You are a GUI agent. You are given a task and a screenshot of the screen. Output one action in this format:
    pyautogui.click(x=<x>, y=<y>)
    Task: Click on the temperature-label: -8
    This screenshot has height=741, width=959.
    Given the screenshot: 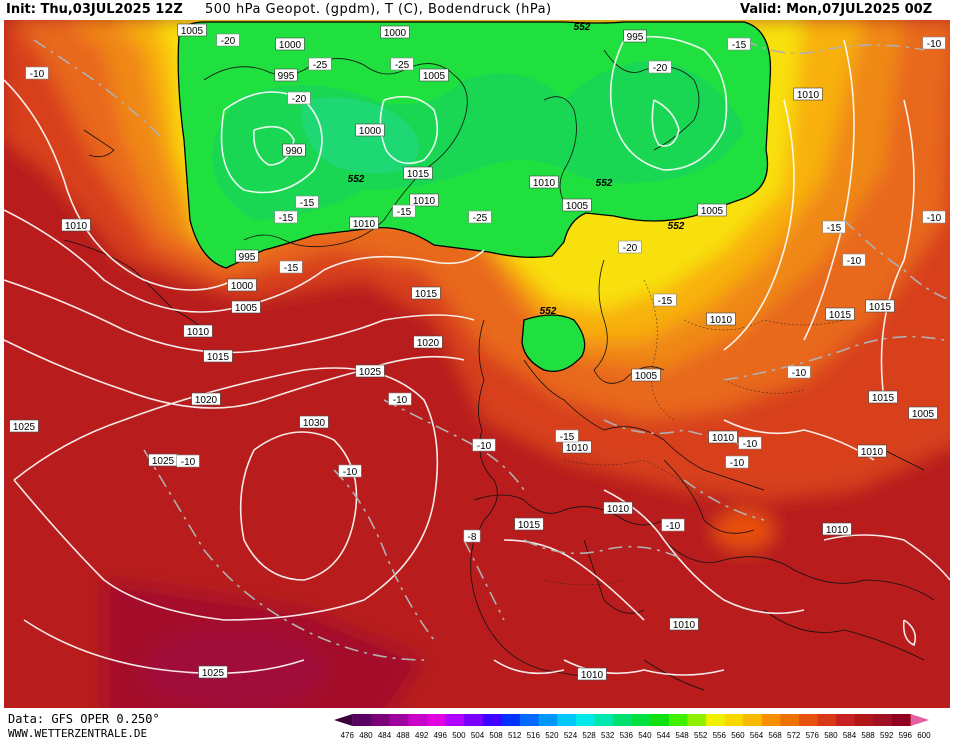 What is the action you would take?
    pyautogui.click(x=472, y=536)
    